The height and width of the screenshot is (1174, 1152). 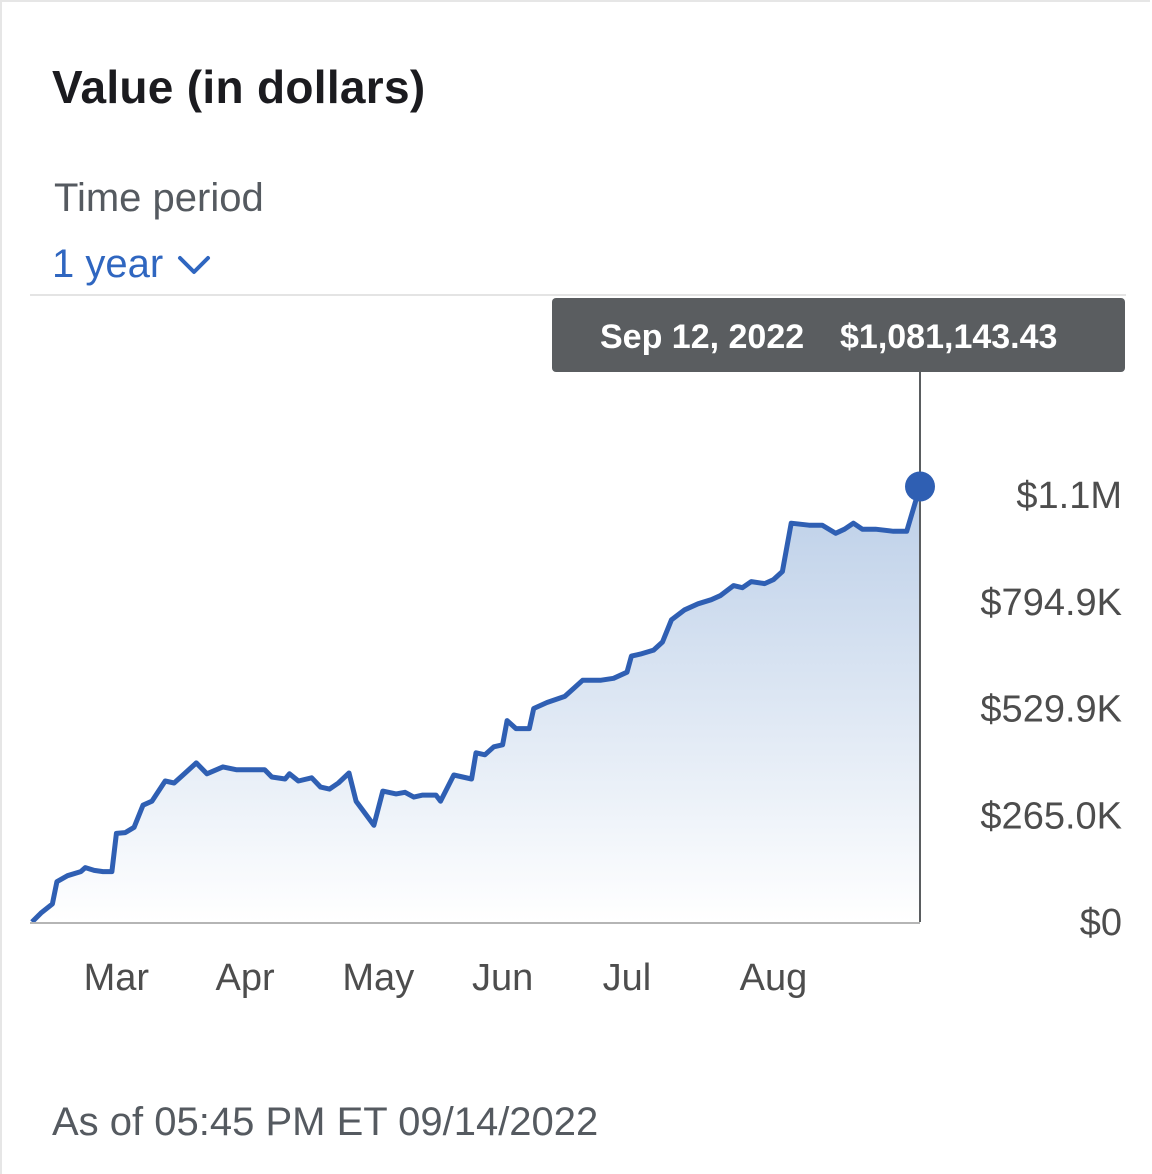 I want to click on y-tick-label: $0, so click(x=1101, y=923).